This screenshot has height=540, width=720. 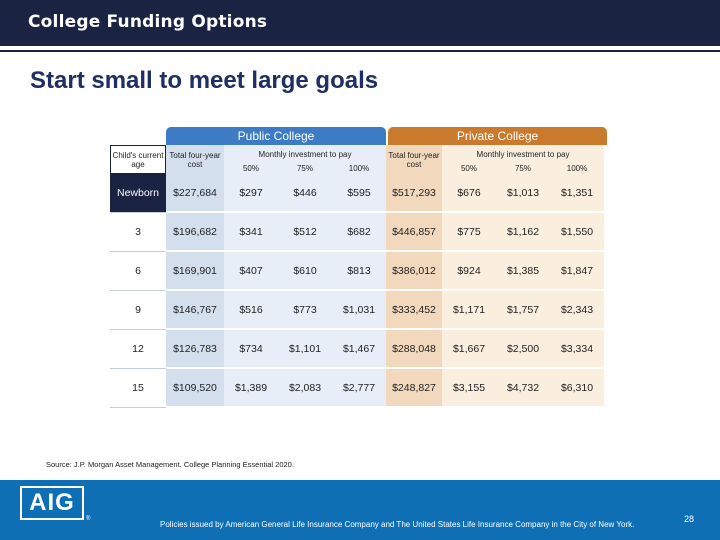 What do you see at coordinates (52, 503) in the screenshot?
I see `aig-logo: AIG` at bounding box center [52, 503].